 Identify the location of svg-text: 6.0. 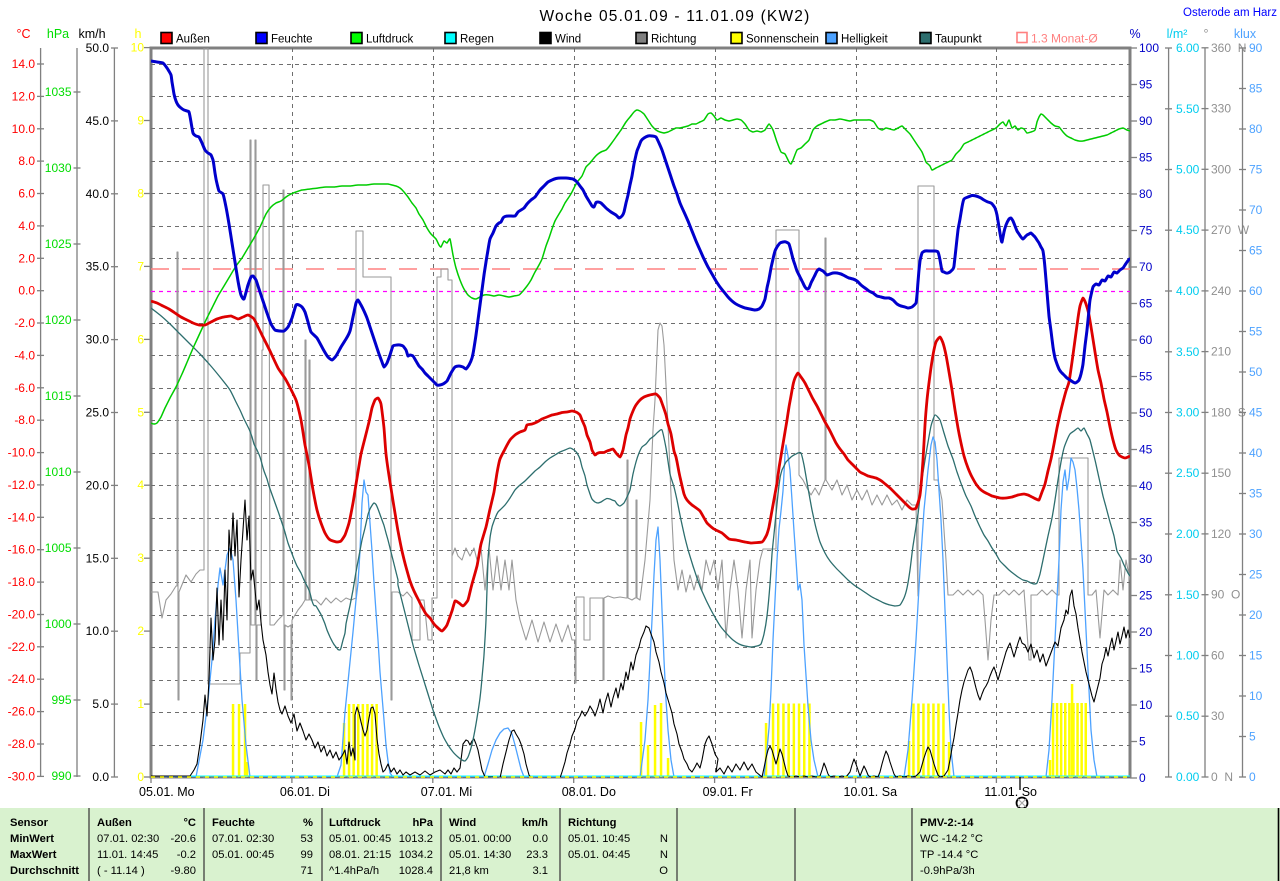
(26, 194).